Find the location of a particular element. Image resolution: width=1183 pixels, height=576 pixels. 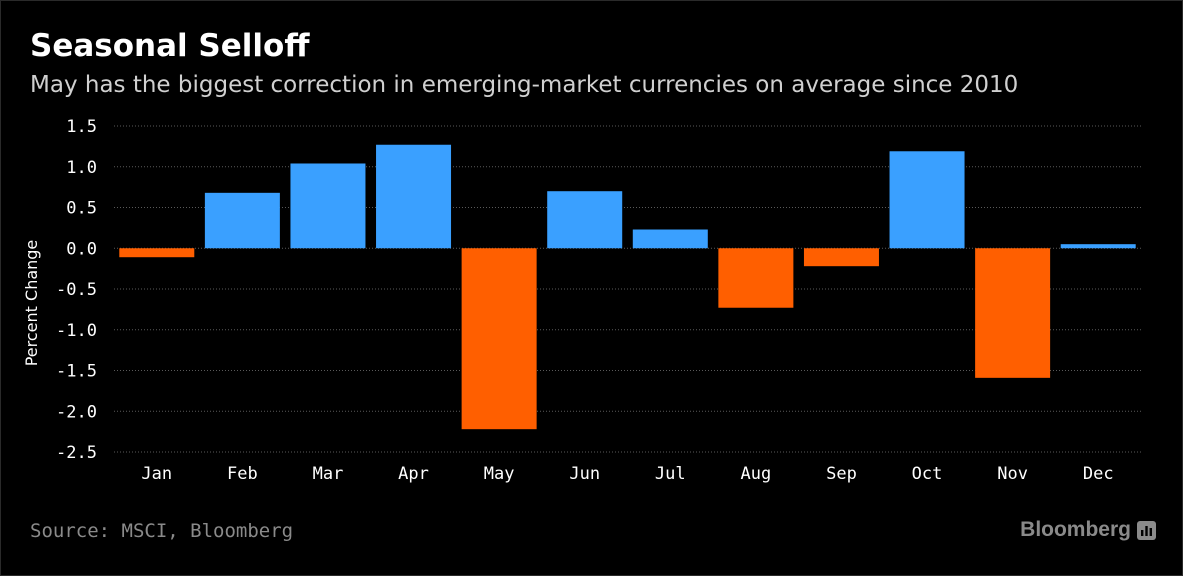

bar-oct is located at coordinates (927, 200).